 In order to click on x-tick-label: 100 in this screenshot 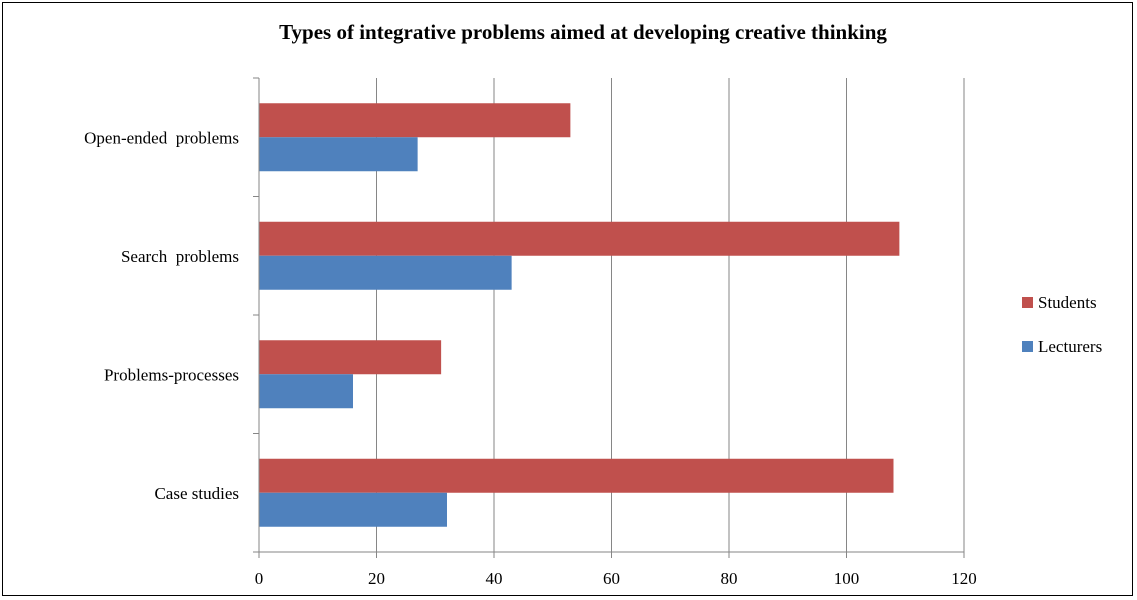, I will do `click(847, 578)`.